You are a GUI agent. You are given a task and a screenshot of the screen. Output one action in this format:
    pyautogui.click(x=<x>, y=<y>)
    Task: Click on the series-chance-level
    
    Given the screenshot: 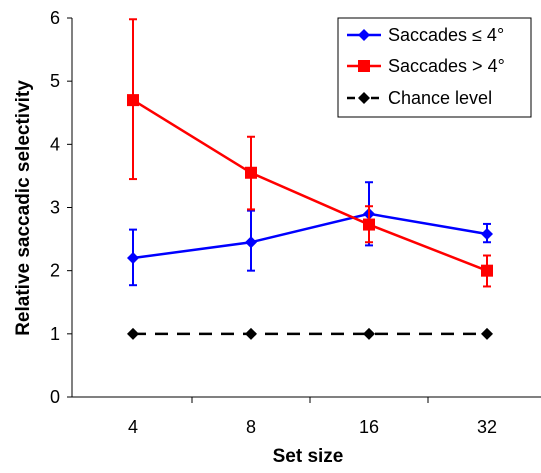 What is the action you would take?
    pyautogui.click(x=310, y=333)
    